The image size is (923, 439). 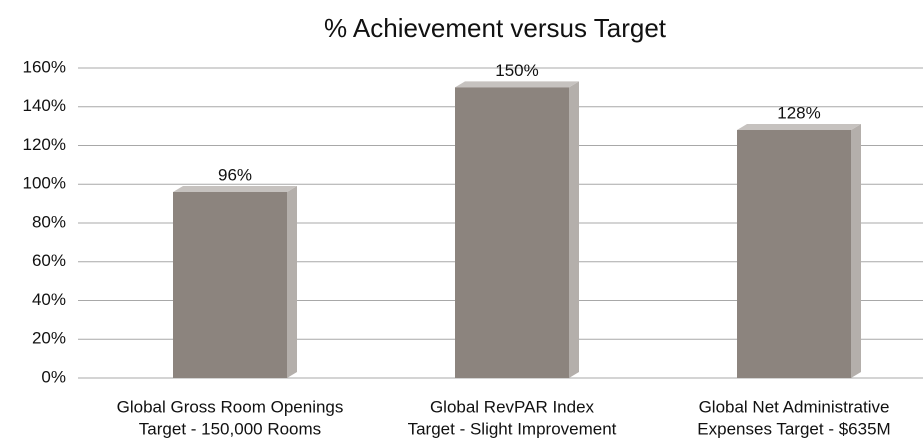 I want to click on value-label: 96%, so click(x=235, y=174).